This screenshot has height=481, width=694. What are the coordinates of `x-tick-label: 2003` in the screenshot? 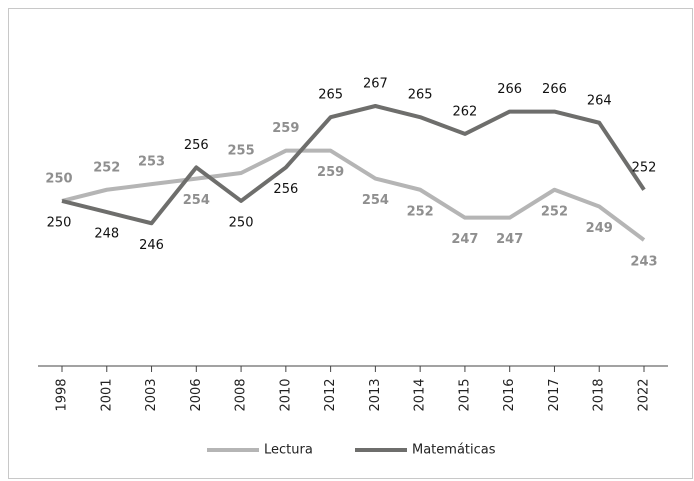 It's located at (151, 394).